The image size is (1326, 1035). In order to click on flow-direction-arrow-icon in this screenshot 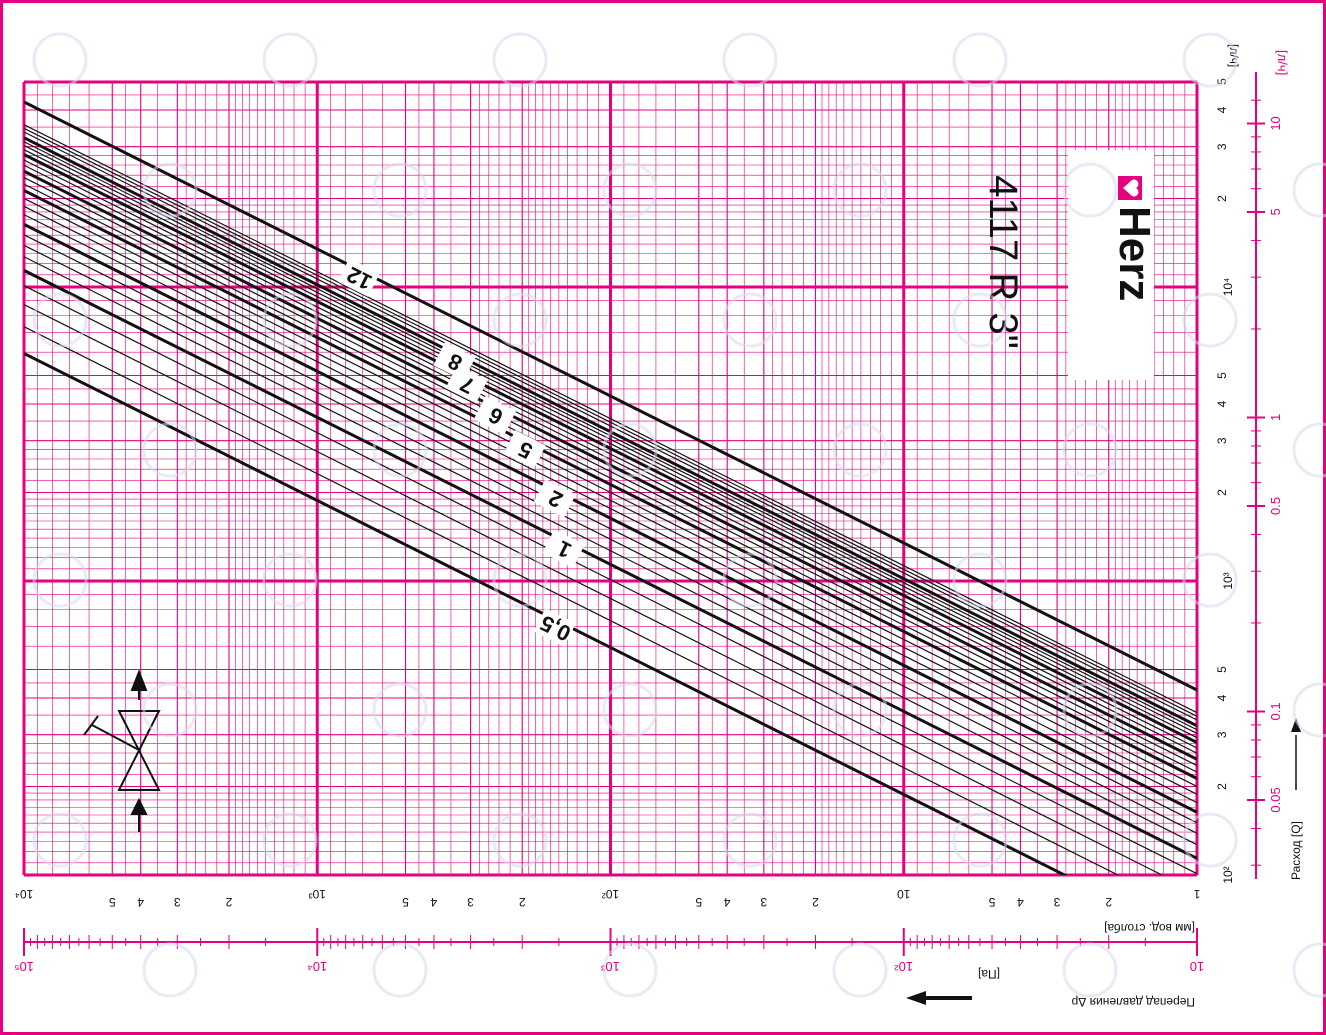, I will do `click(1296, 754)`.